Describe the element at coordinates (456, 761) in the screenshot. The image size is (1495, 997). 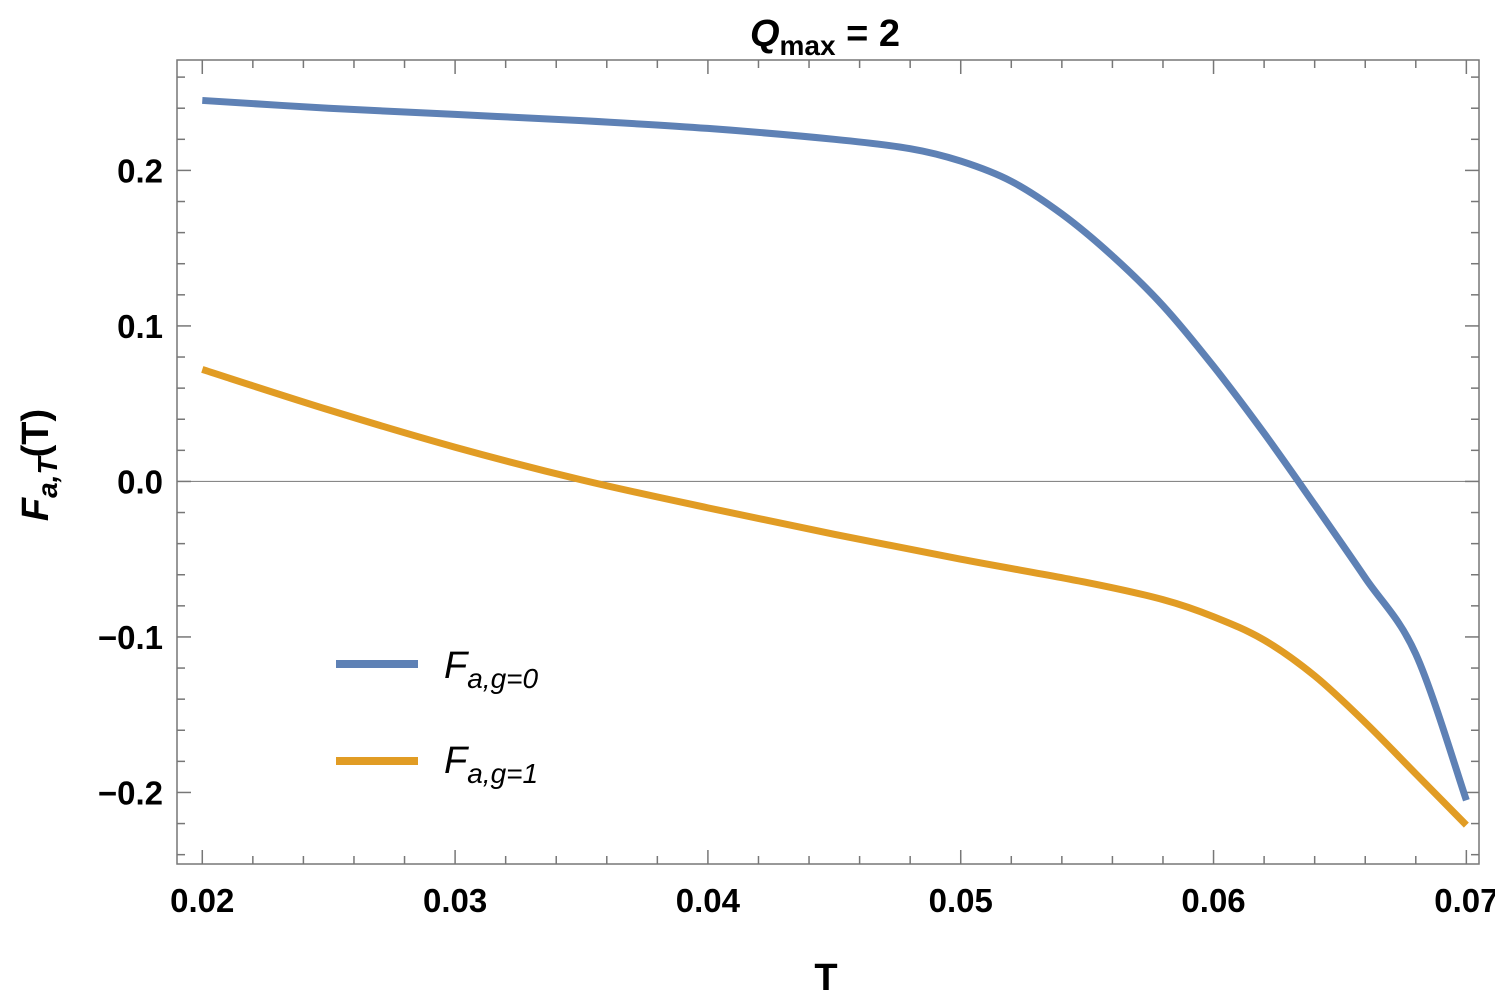
I see `legend-label-1-main: F` at that location.